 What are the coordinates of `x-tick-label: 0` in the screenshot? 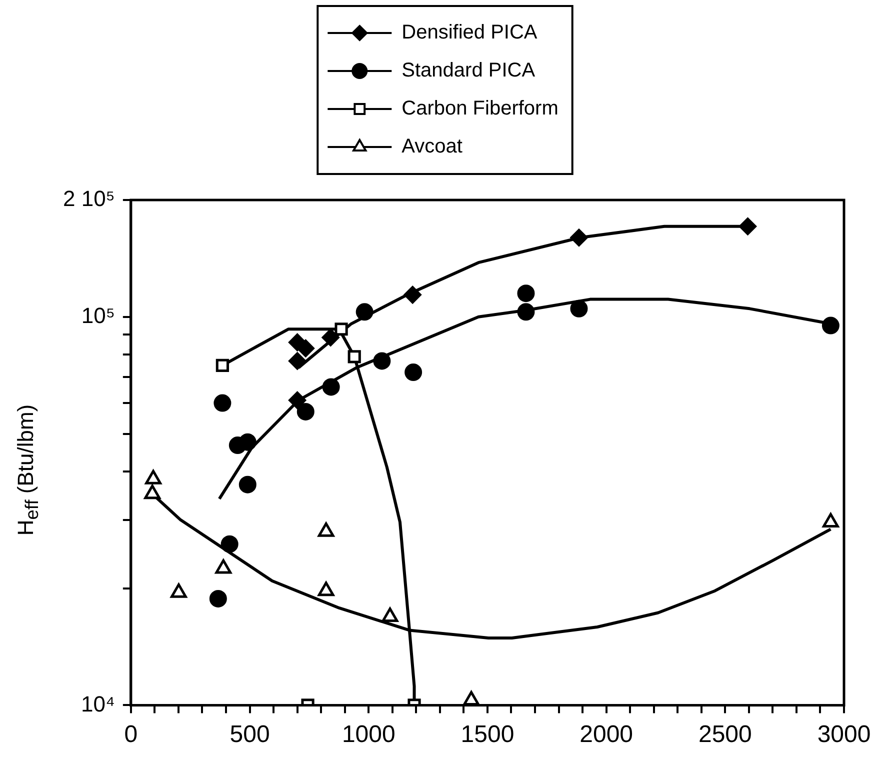 It's located at (131, 734).